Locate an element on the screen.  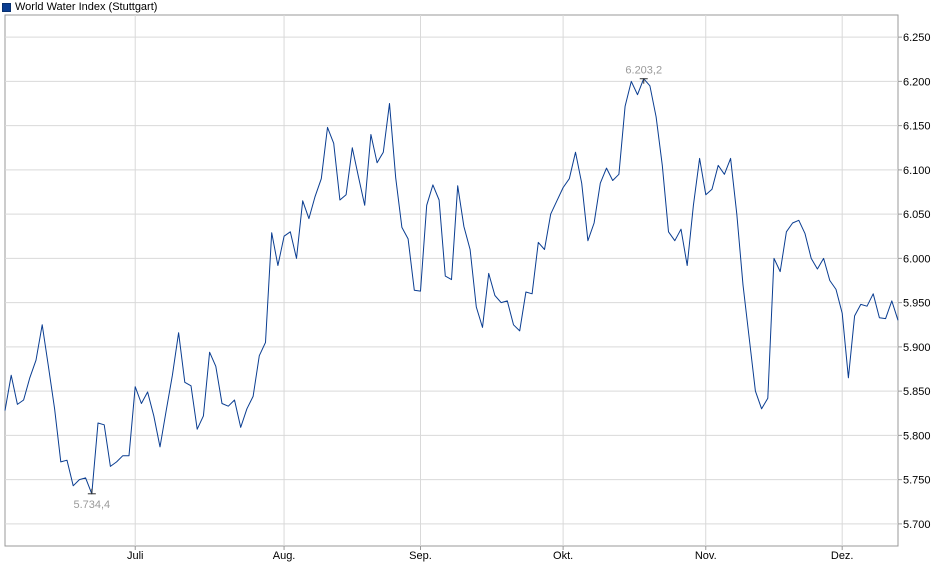
y-tick-label: 5.900 is located at coordinates (917, 348).